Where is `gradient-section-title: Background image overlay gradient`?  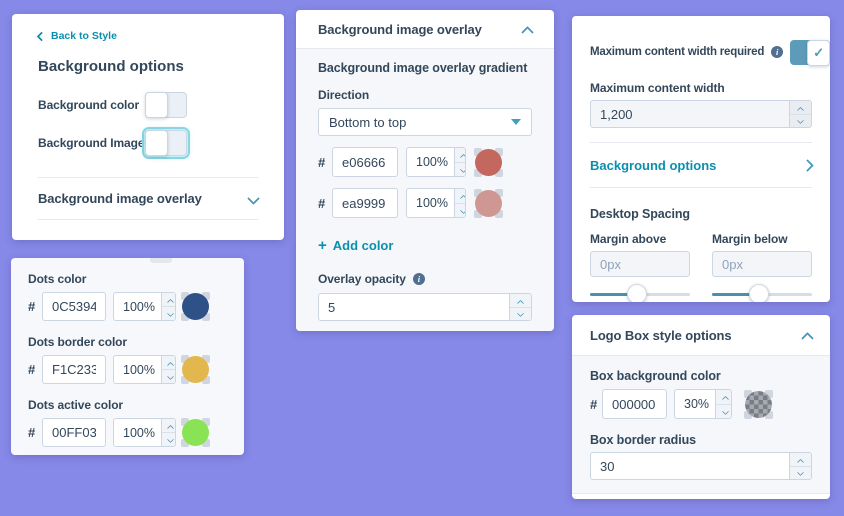 gradient-section-title: Background image overlay gradient is located at coordinates (423, 68).